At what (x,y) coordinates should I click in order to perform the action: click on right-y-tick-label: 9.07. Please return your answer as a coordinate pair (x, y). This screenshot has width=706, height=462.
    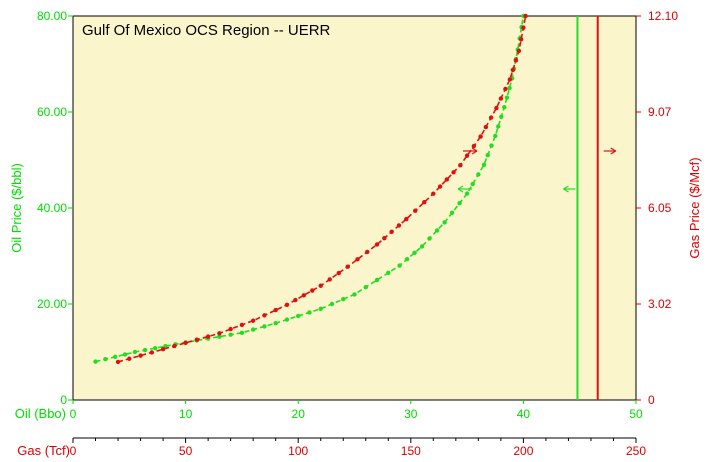
    Looking at the image, I should click on (660, 112).